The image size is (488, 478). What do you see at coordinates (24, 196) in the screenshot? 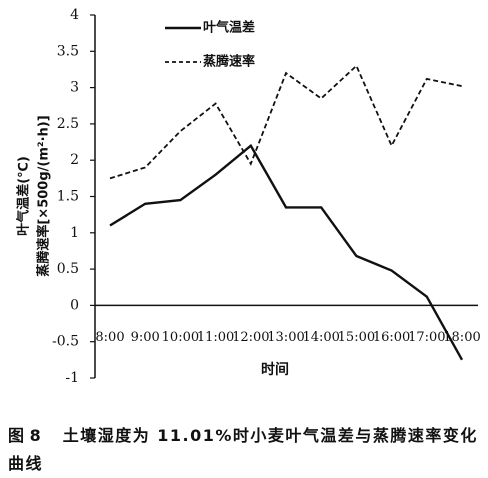
I see `y-axis-label: 叶气温差(℃)` at bounding box center [24, 196].